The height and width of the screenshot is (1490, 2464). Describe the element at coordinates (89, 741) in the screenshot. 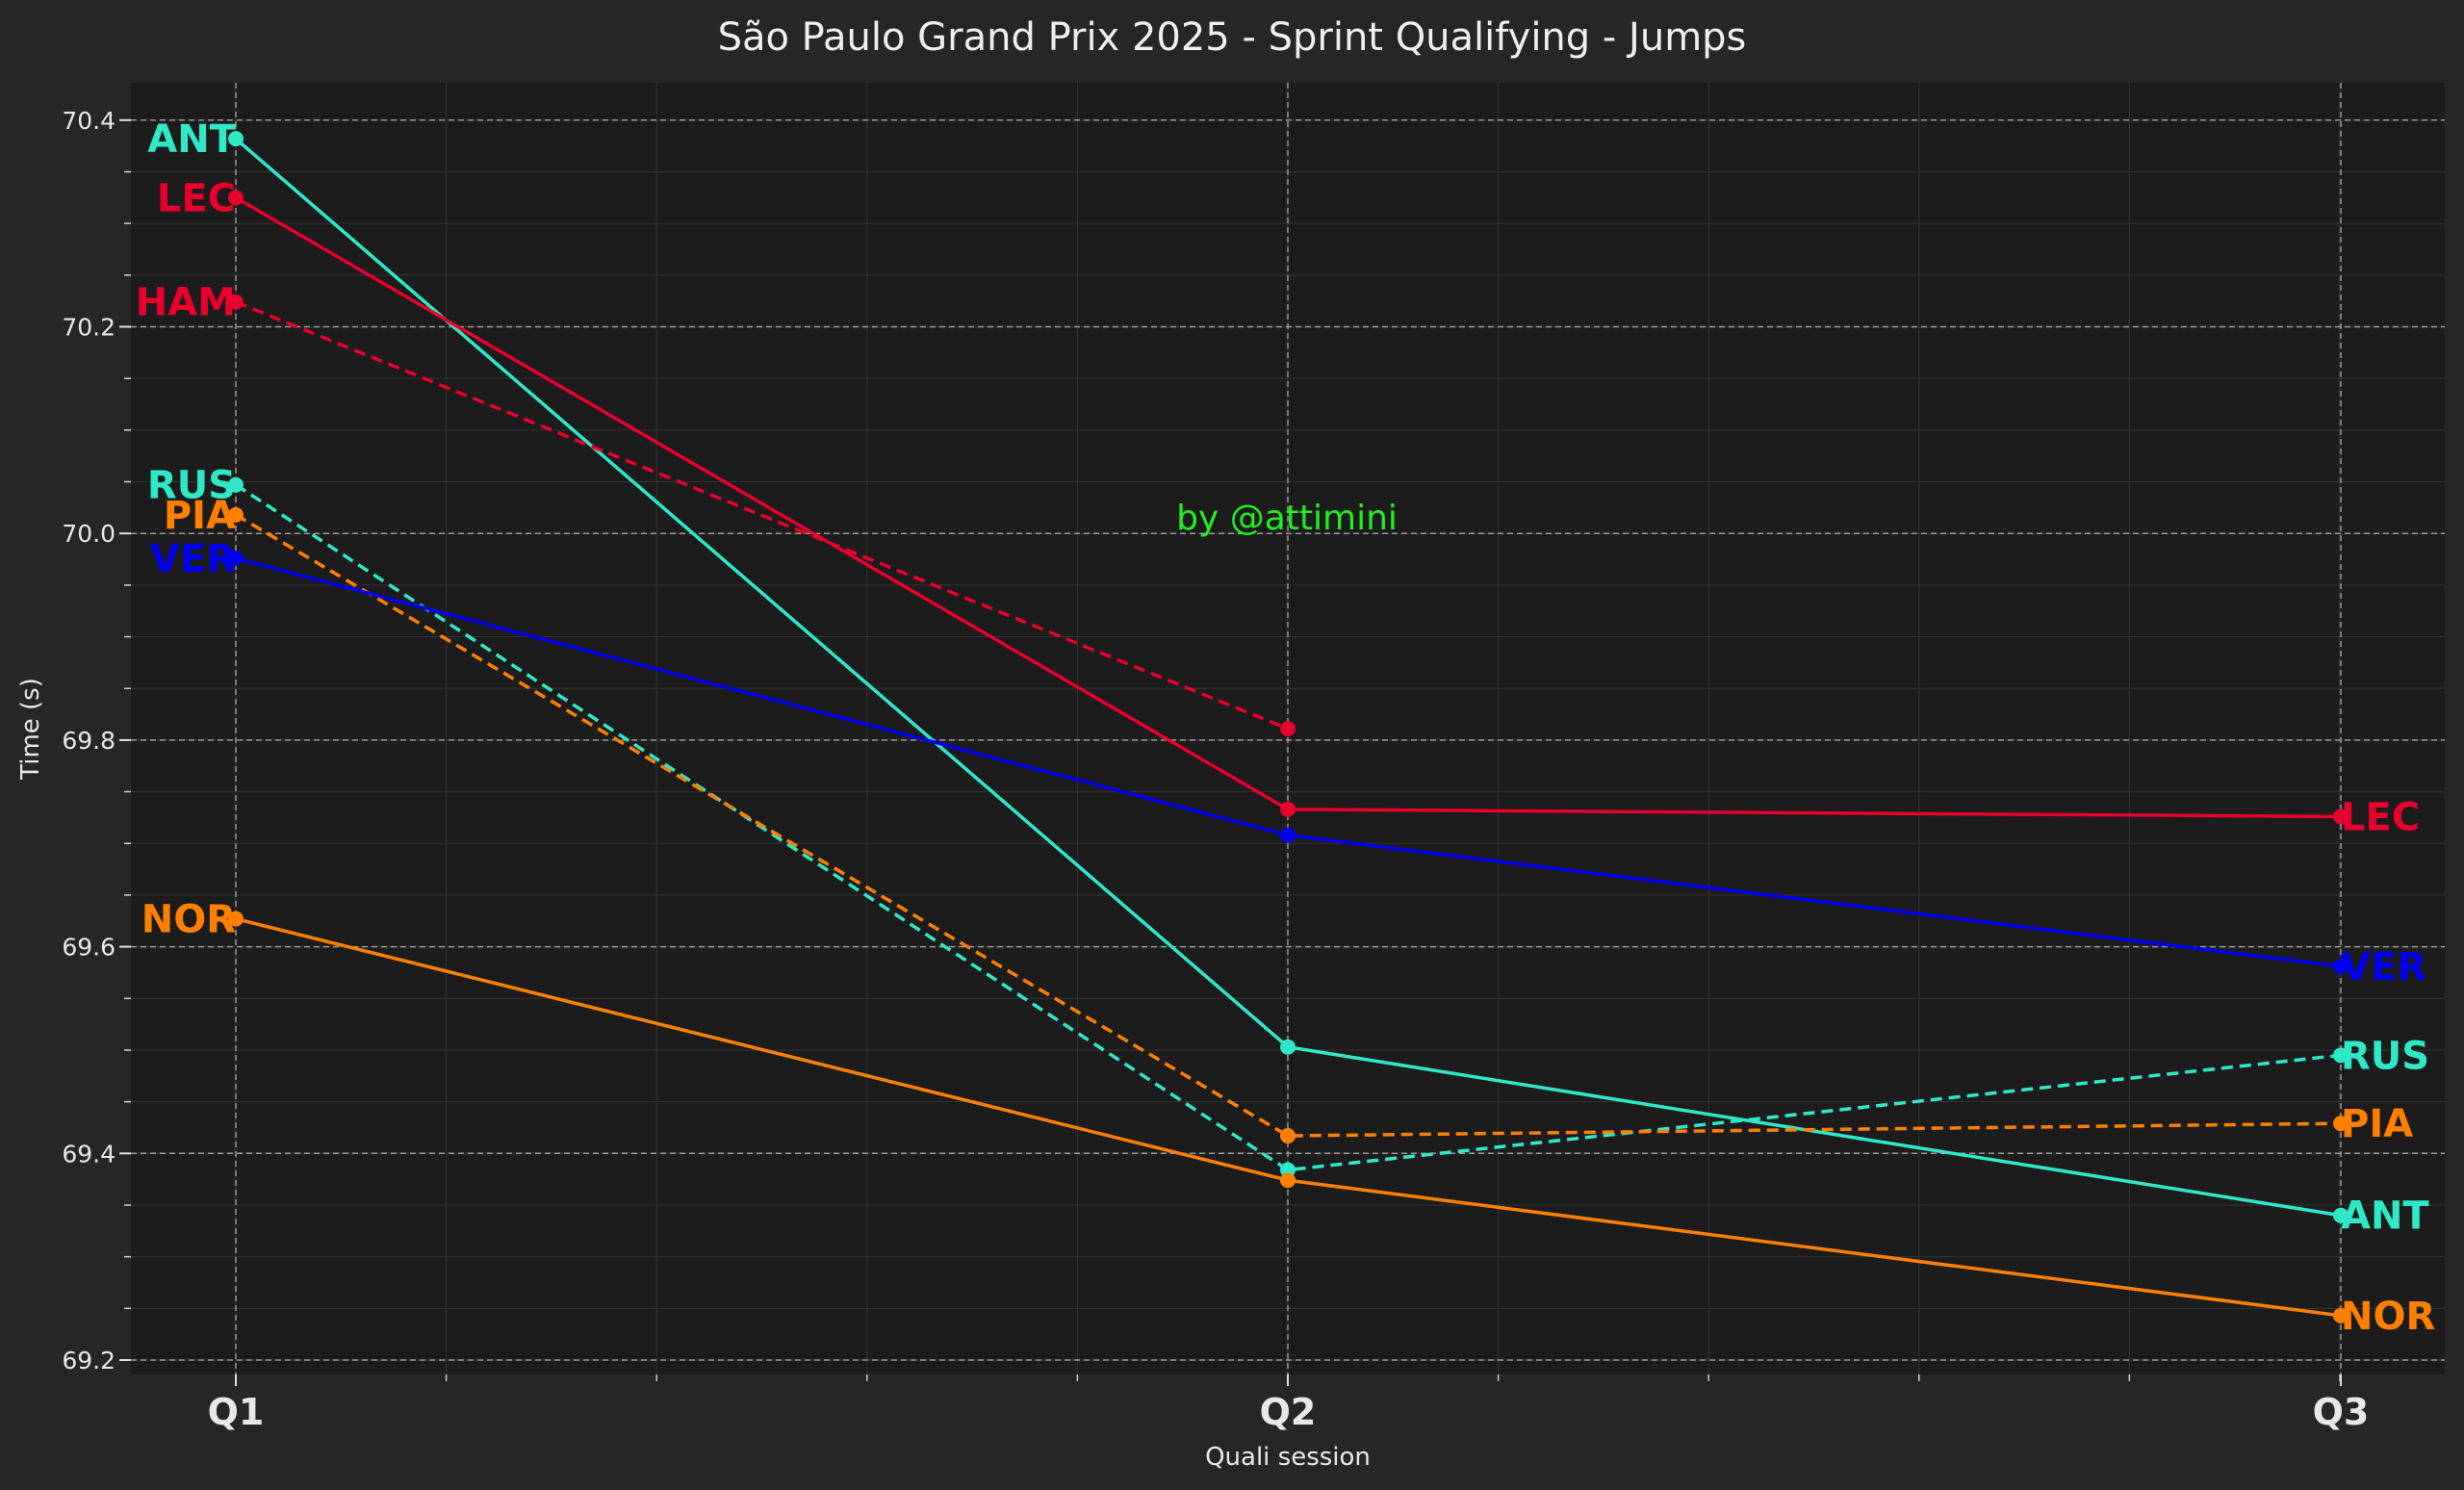

I see `y-tick-label: 69.8` at that location.